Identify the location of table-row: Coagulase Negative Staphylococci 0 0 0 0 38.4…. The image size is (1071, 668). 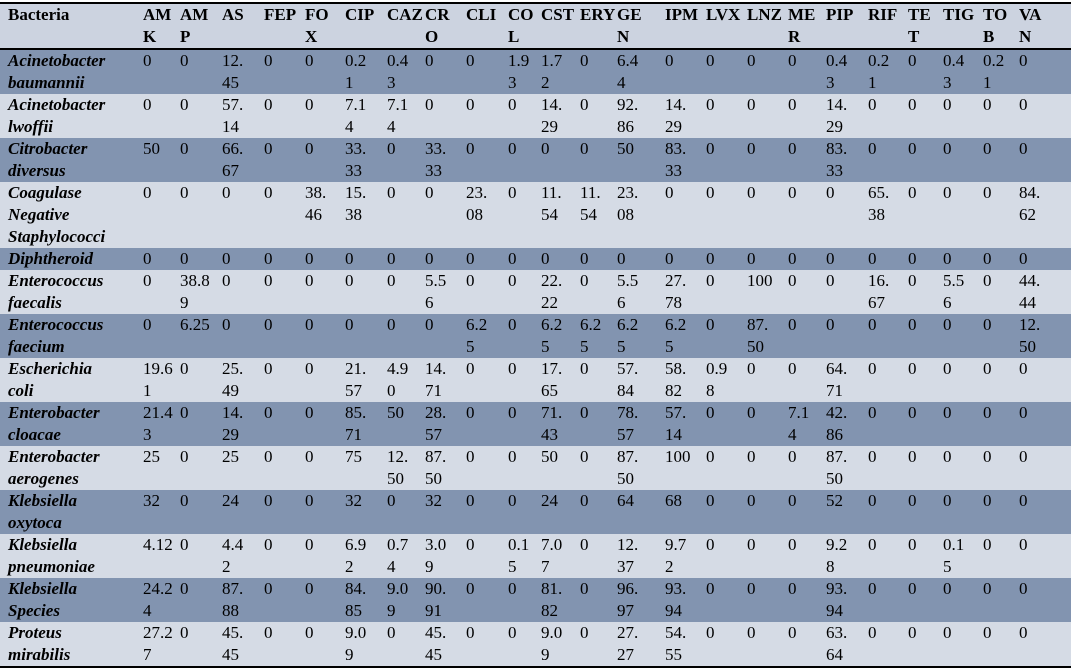
(535, 215).